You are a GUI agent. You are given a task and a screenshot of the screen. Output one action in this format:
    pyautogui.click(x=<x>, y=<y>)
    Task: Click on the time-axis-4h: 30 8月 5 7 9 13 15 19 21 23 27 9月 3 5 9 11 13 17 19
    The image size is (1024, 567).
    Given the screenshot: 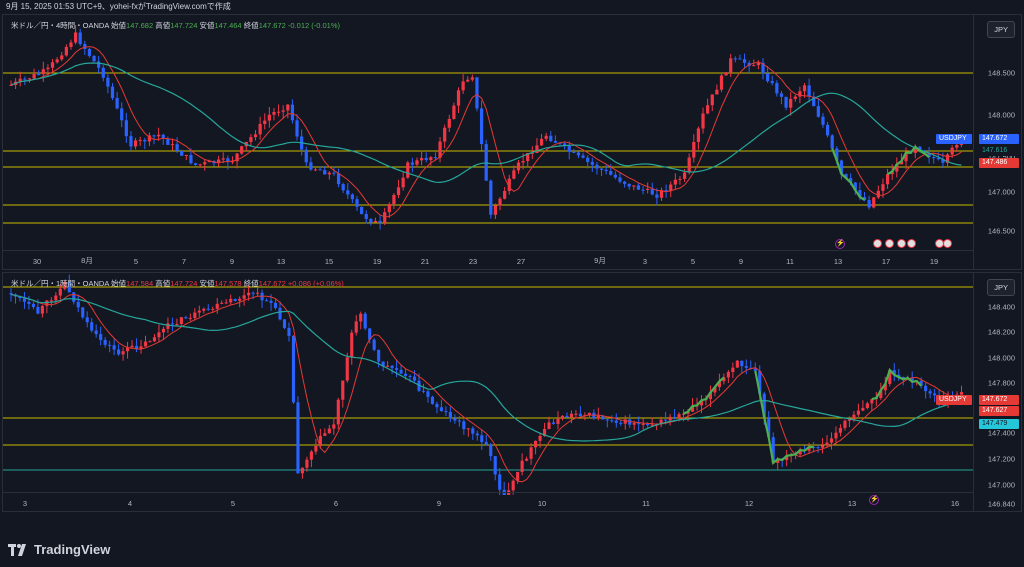 What is the action you would take?
    pyautogui.click(x=488, y=259)
    